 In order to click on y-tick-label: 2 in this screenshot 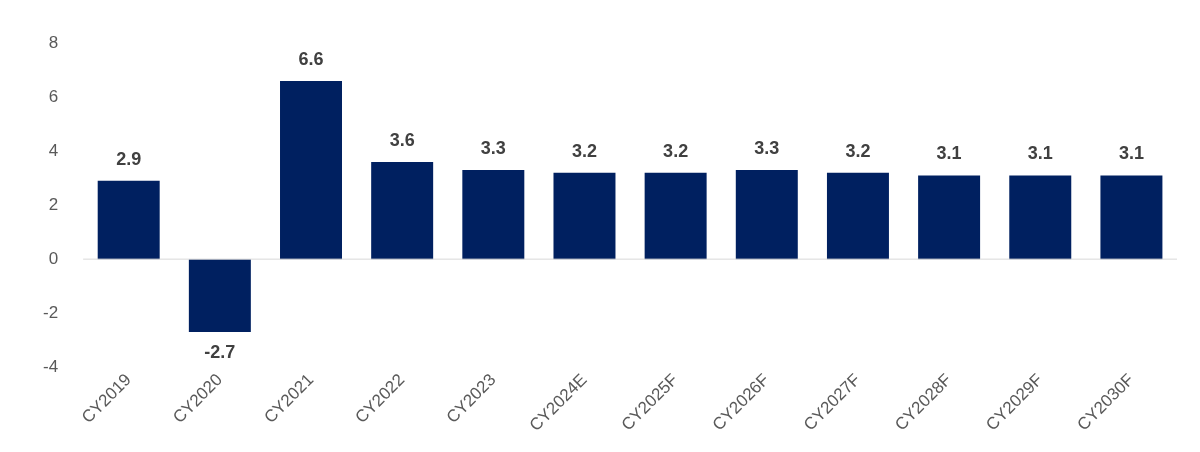, I will do `click(53, 204)`.